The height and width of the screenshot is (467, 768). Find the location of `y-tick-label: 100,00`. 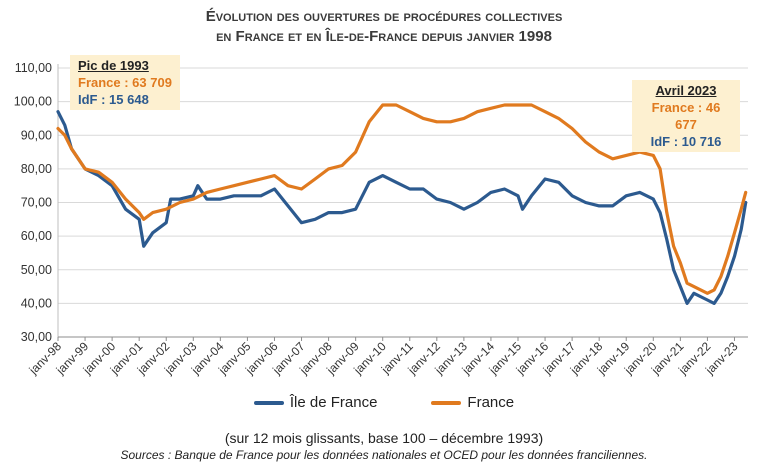

y-tick-label: 100,00 is located at coordinates (33, 102).